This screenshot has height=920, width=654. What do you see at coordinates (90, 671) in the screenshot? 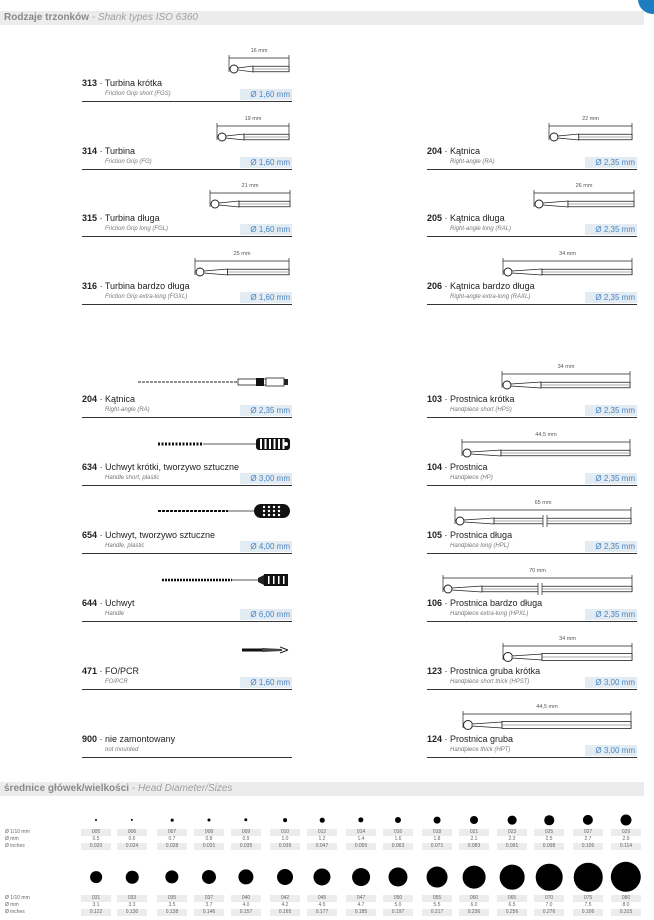
I see `shank-code: 471` at bounding box center [90, 671].